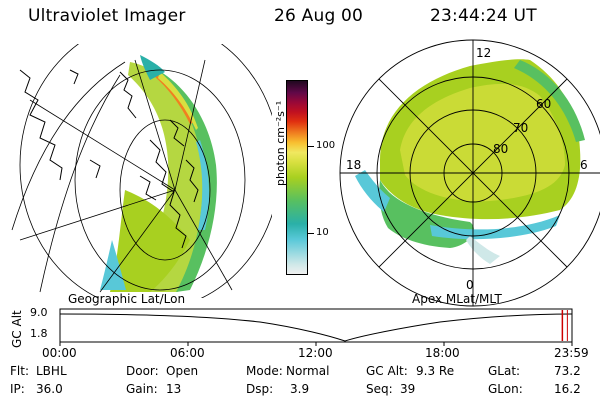 The width and height of the screenshot is (600, 400). What do you see at coordinates (326, 145) in the screenshot?
I see `colorbar-label-100: 100` at bounding box center [326, 145].